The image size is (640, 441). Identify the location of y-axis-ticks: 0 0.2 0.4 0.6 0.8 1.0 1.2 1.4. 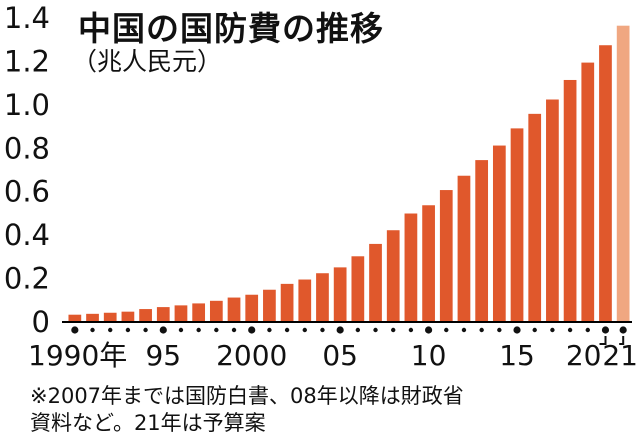
(27, 170).